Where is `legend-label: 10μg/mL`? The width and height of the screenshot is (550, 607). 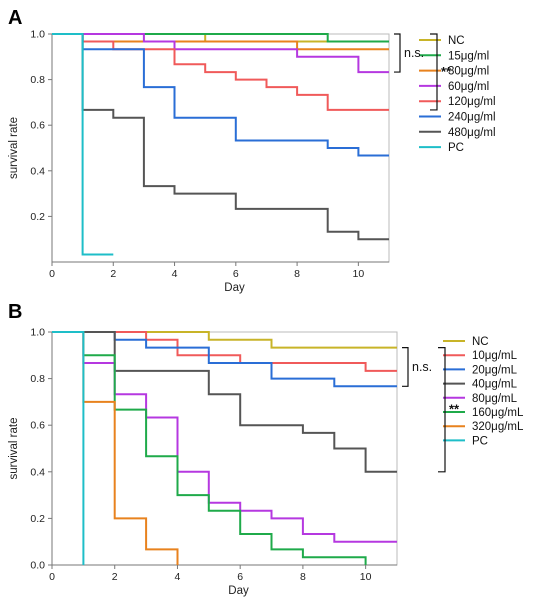 legend-label: 10μg/mL is located at coordinates (495, 356).